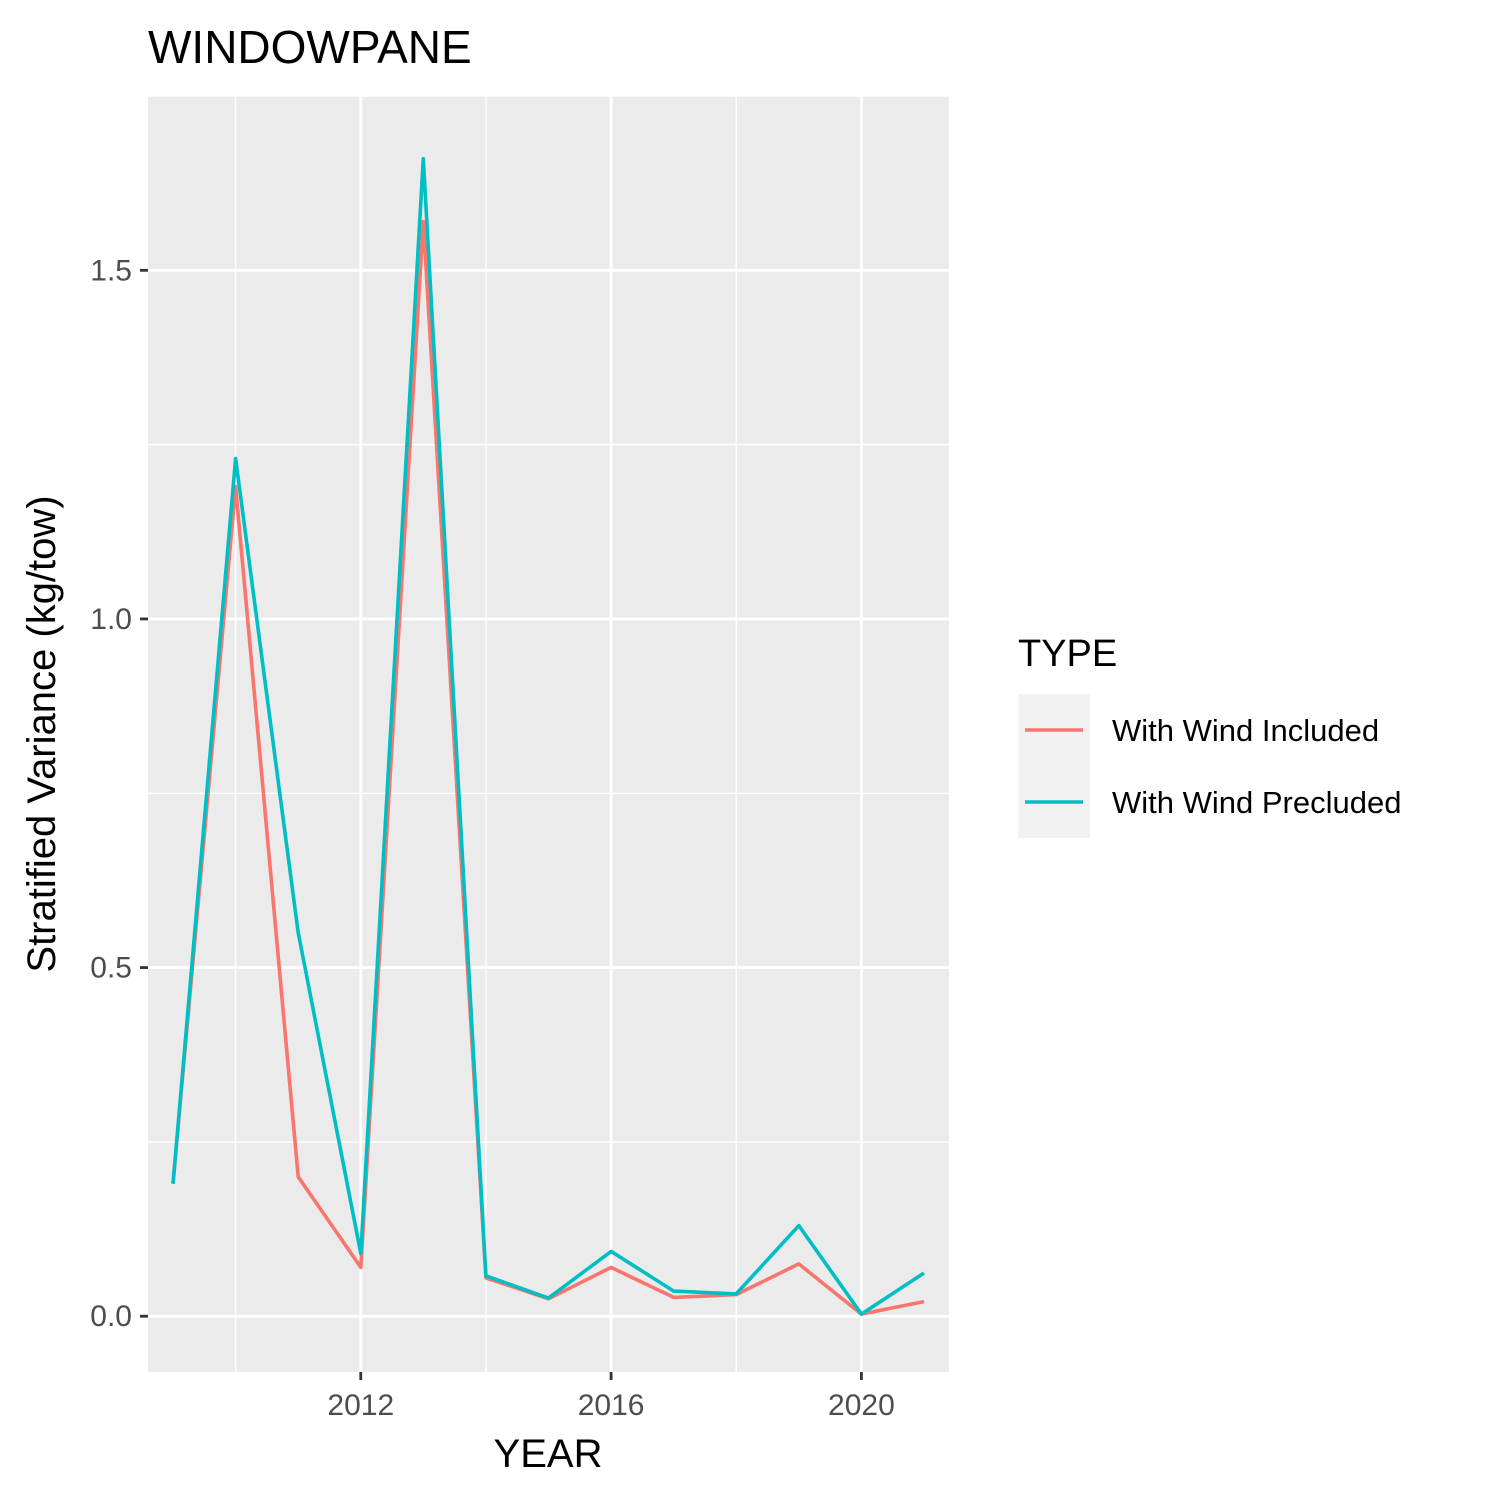  I want to click on x-tick-label: 2016, so click(611, 1405).